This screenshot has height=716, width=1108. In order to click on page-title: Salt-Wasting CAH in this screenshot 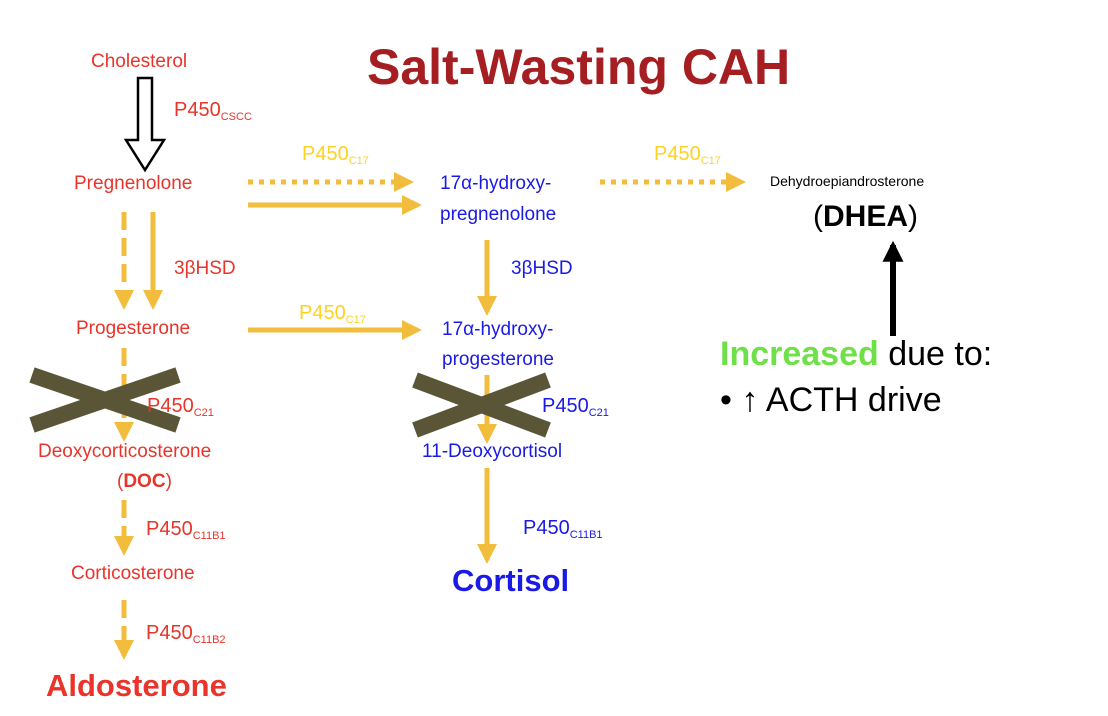, I will do `click(579, 67)`.